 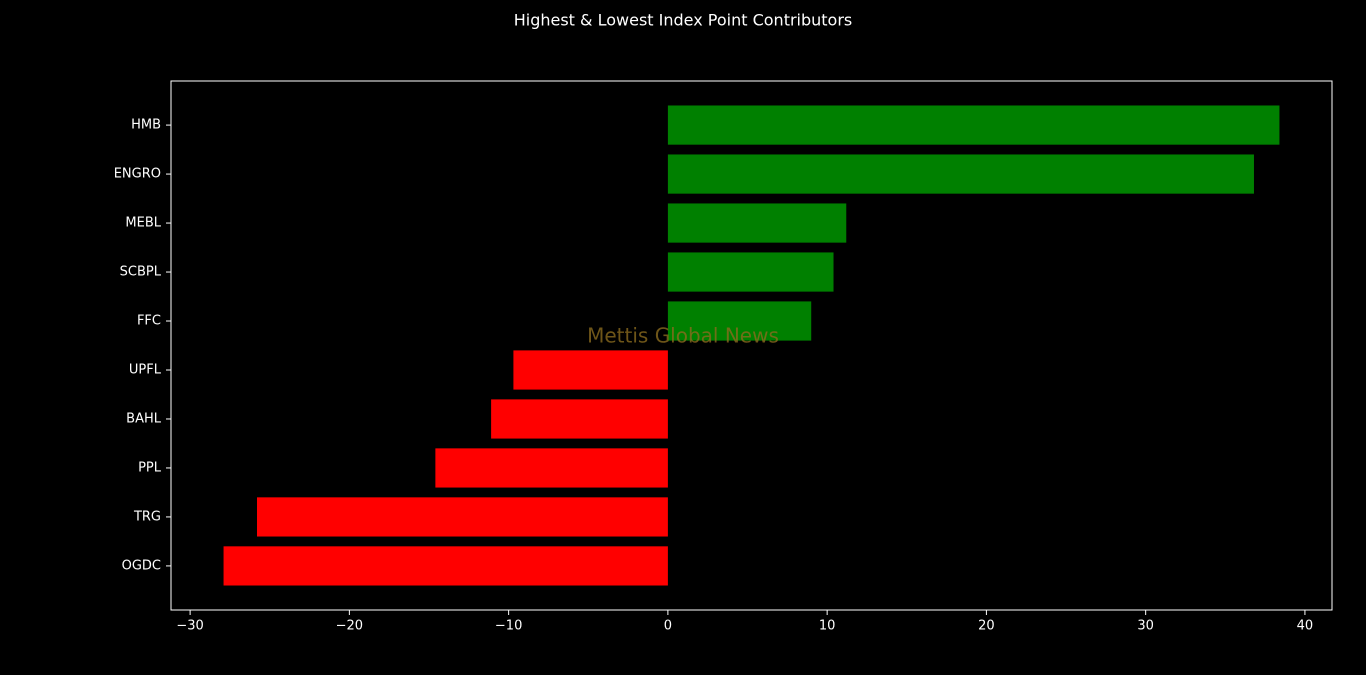 What do you see at coordinates (143, 223) in the screenshot?
I see `y-tick-label: MEBL` at bounding box center [143, 223].